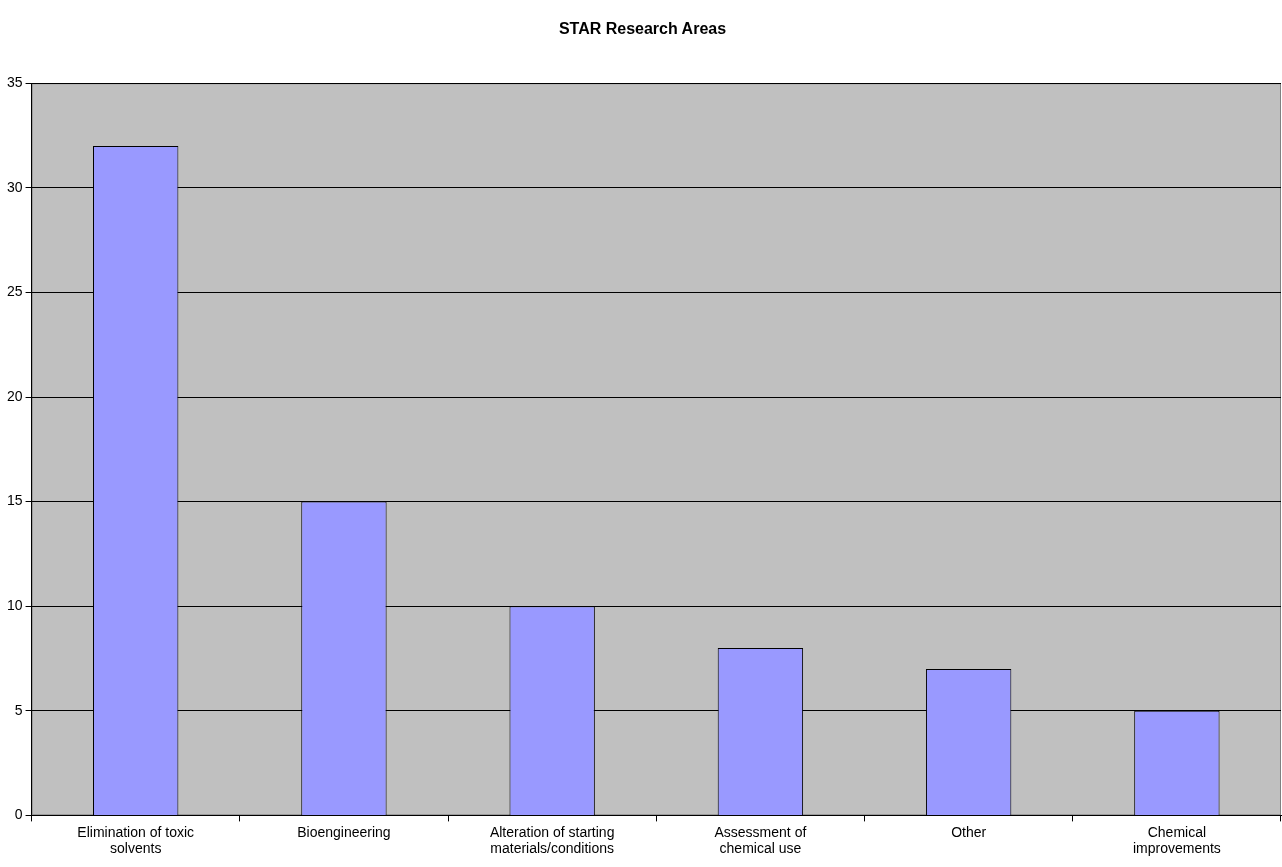 This screenshot has height=867, width=1282. I want to click on x-tick-label: Other, so click(969, 831).